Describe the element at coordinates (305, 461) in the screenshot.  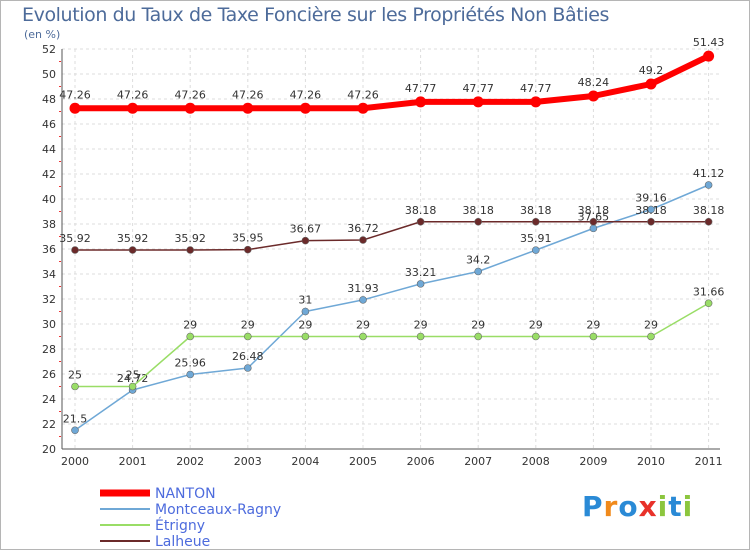
I see `x-tick-label: 2004` at that location.